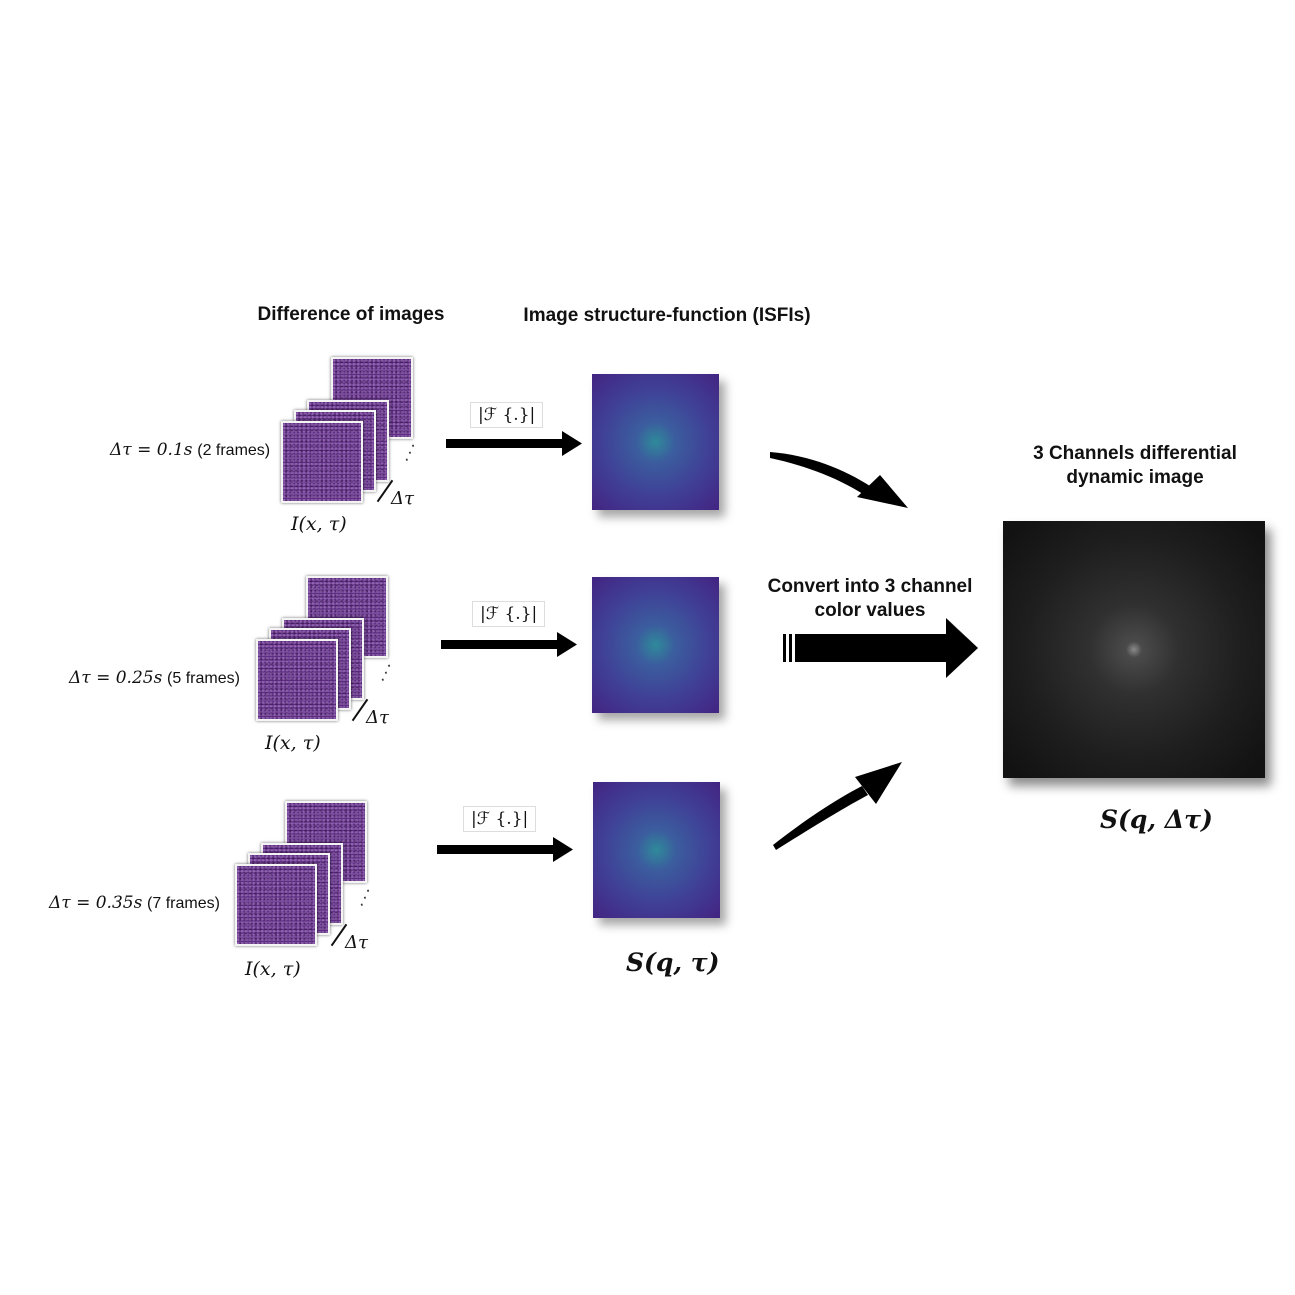 This screenshot has height=1295, width=1295. Describe the element at coordinates (655, 442) in the screenshot. I see `row1-isf-image` at that location.